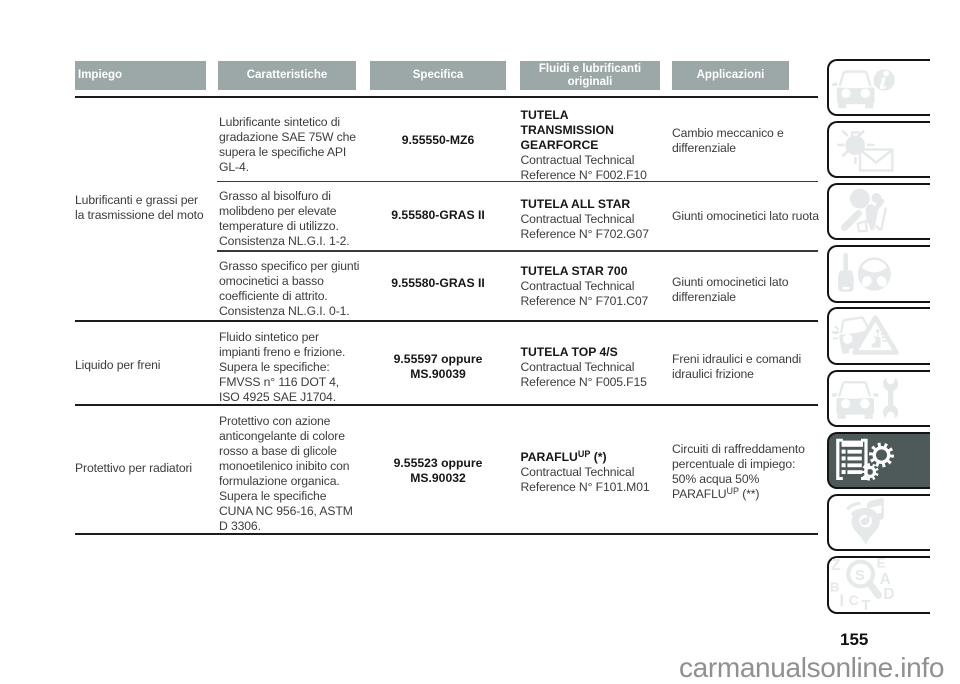  What do you see at coordinates (841, 600) in the screenshot?
I see `svg-text: I` at bounding box center [841, 600].